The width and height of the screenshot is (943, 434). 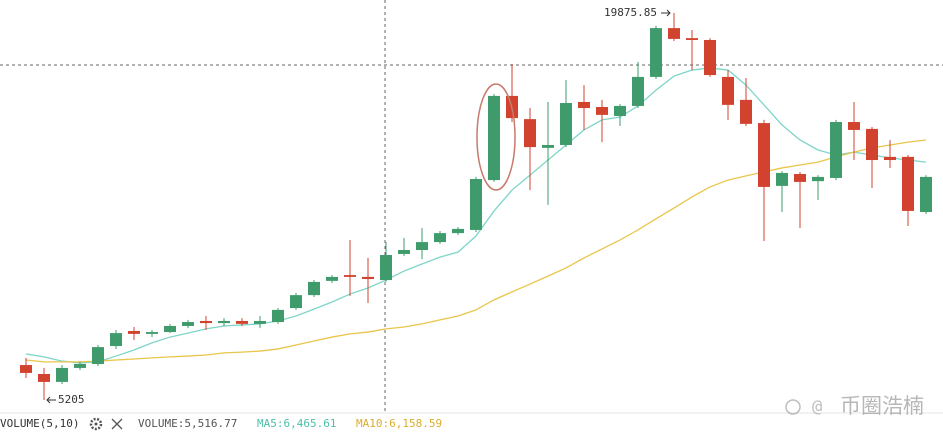 What do you see at coordinates (817, 407) in the screenshot?
I see `watermark-at: @` at bounding box center [817, 407].